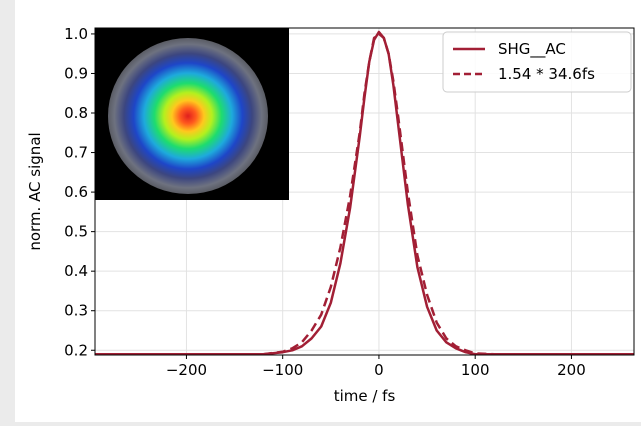 This screenshot has width=641, height=426. What do you see at coordinates (546, 74) in the screenshot?
I see `legend-label: 1.54 * 34.6fs` at bounding box center [546, 74].